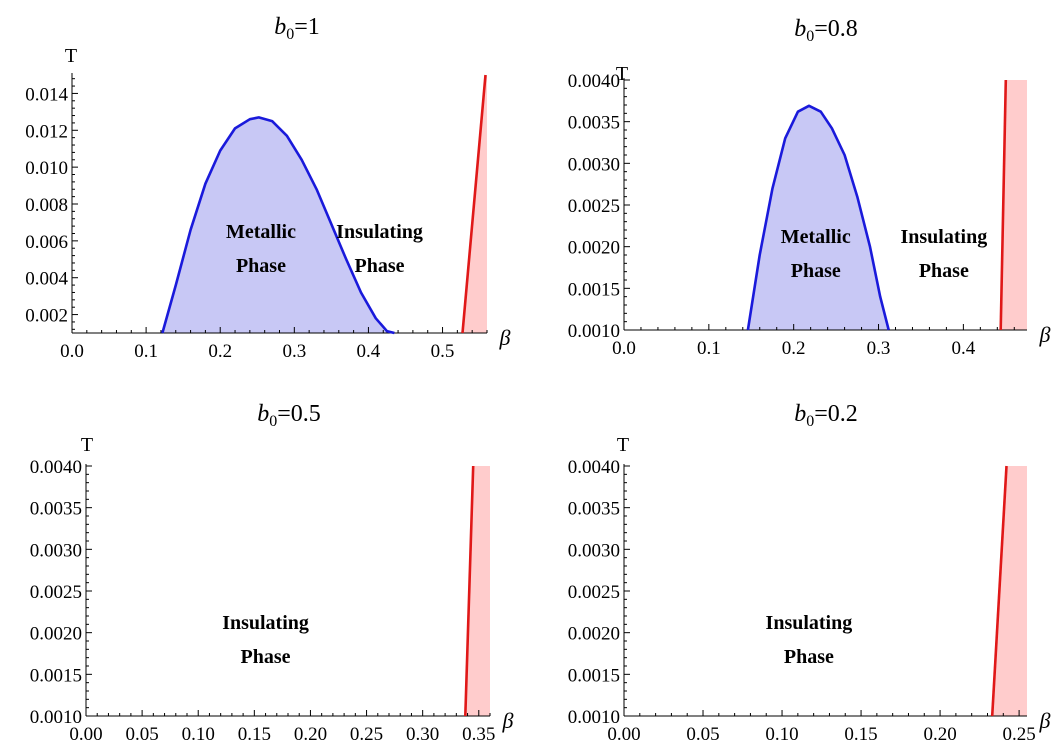 The image size is (1055, 746). What do you see at coordinates (46, 316) in the screenshot?
I see `y-tick-label: 0.002` at bounding box center [46, 316].